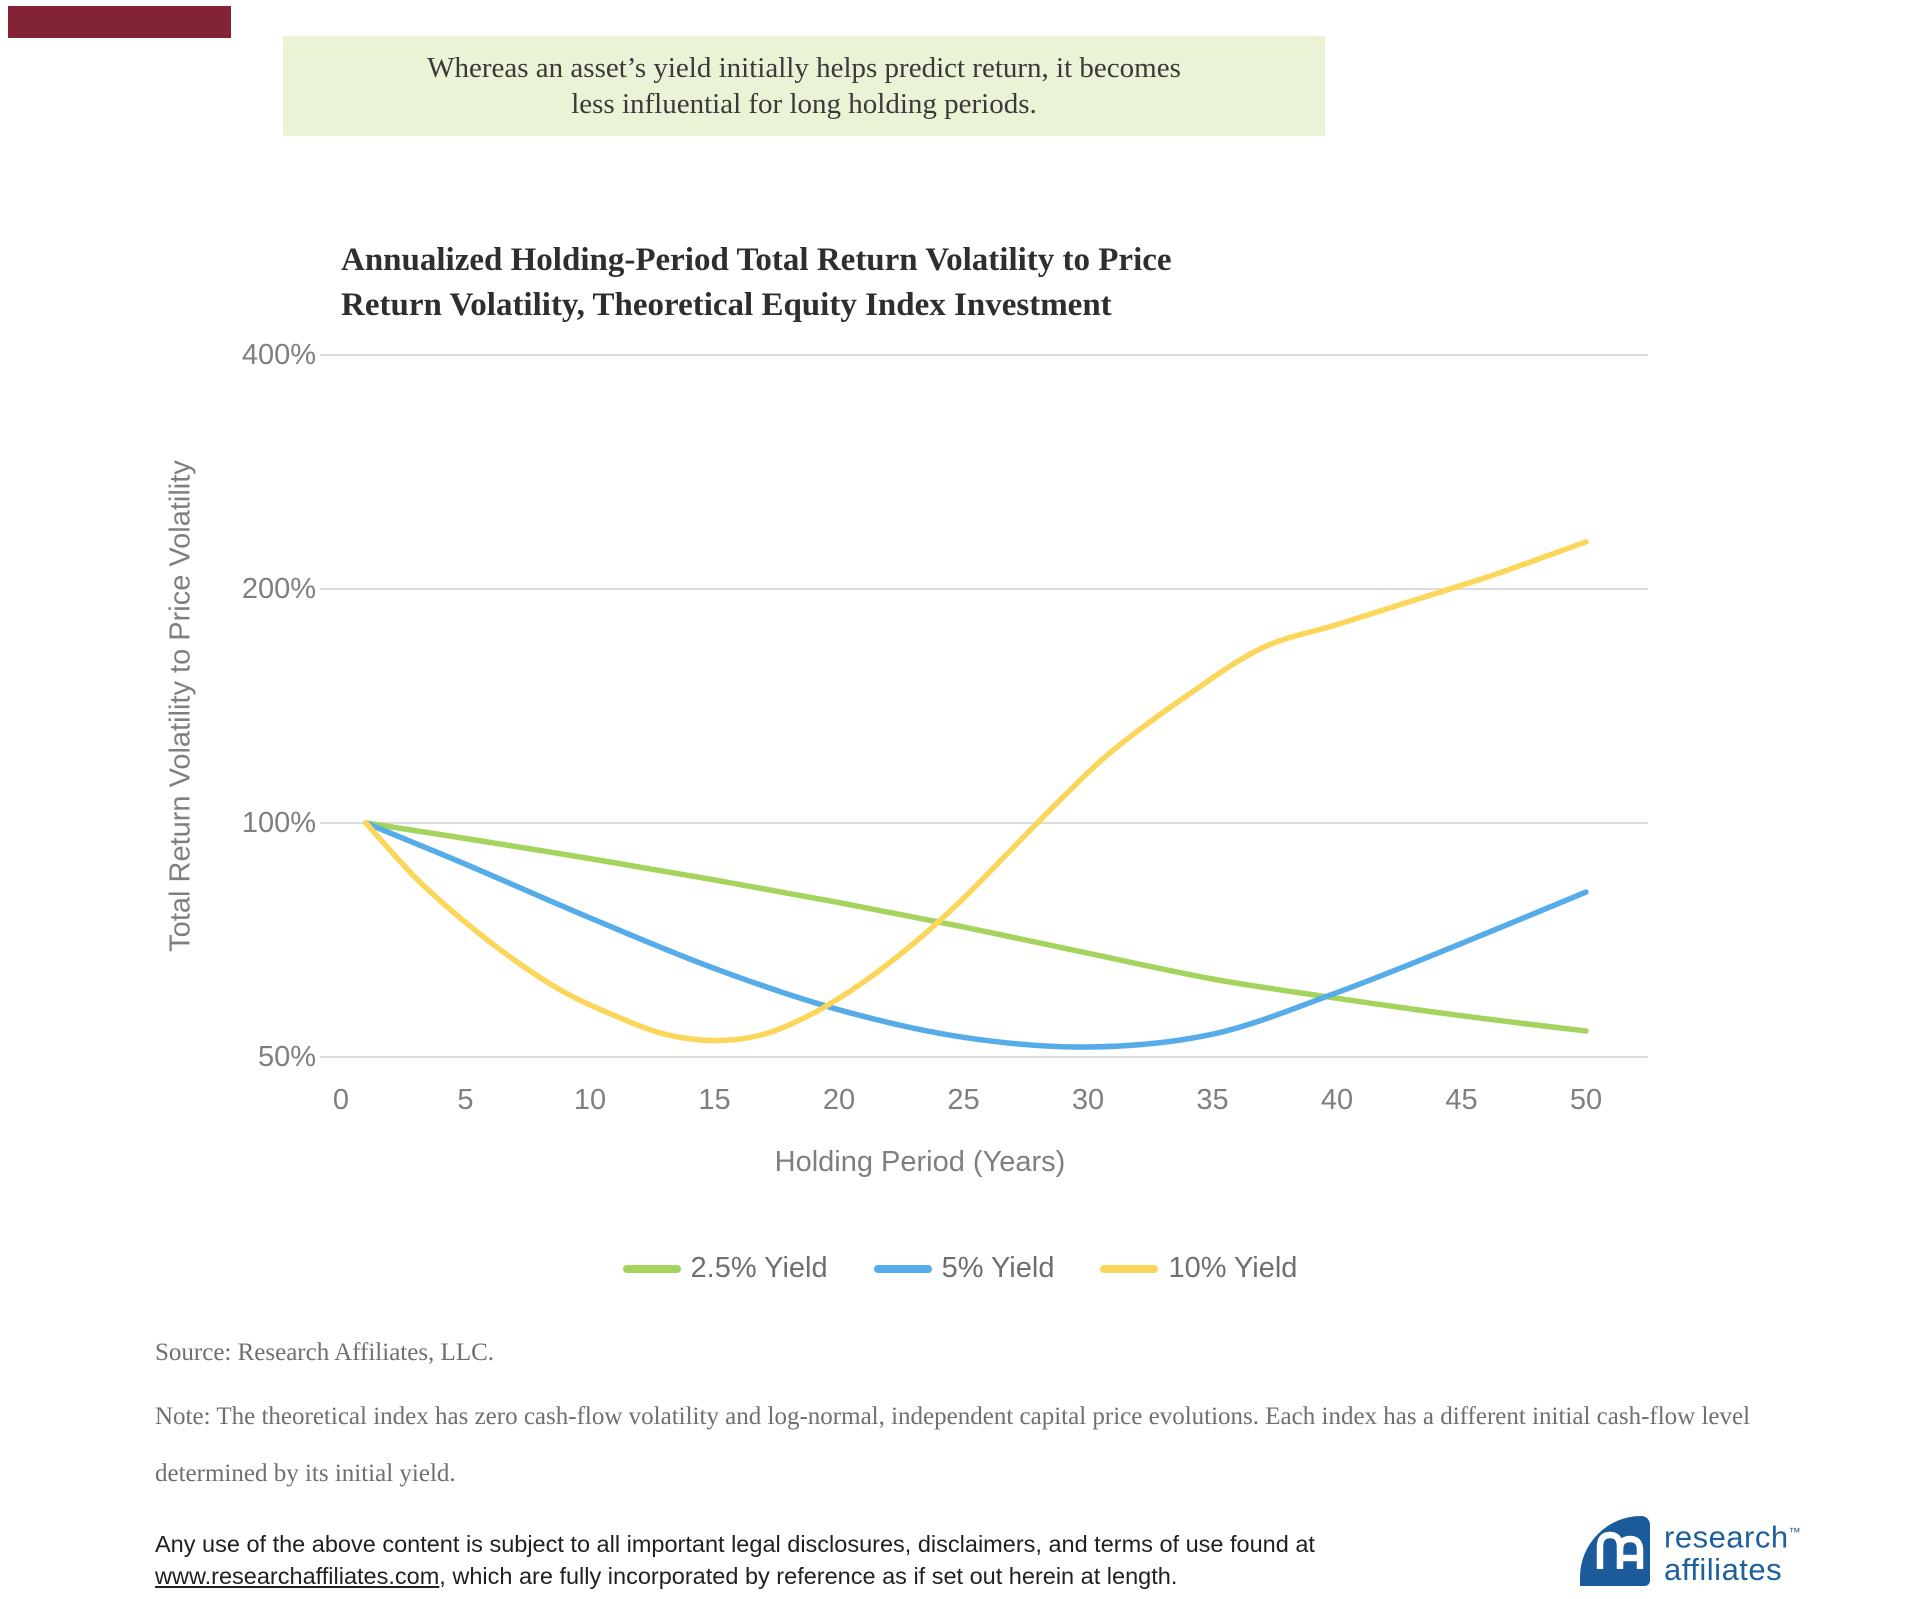 The width and height of the screenshot is (1920, 1599). Describe the element at coordinates (984, 1057) in the screenshot. I see `gridline-50%` at that location.